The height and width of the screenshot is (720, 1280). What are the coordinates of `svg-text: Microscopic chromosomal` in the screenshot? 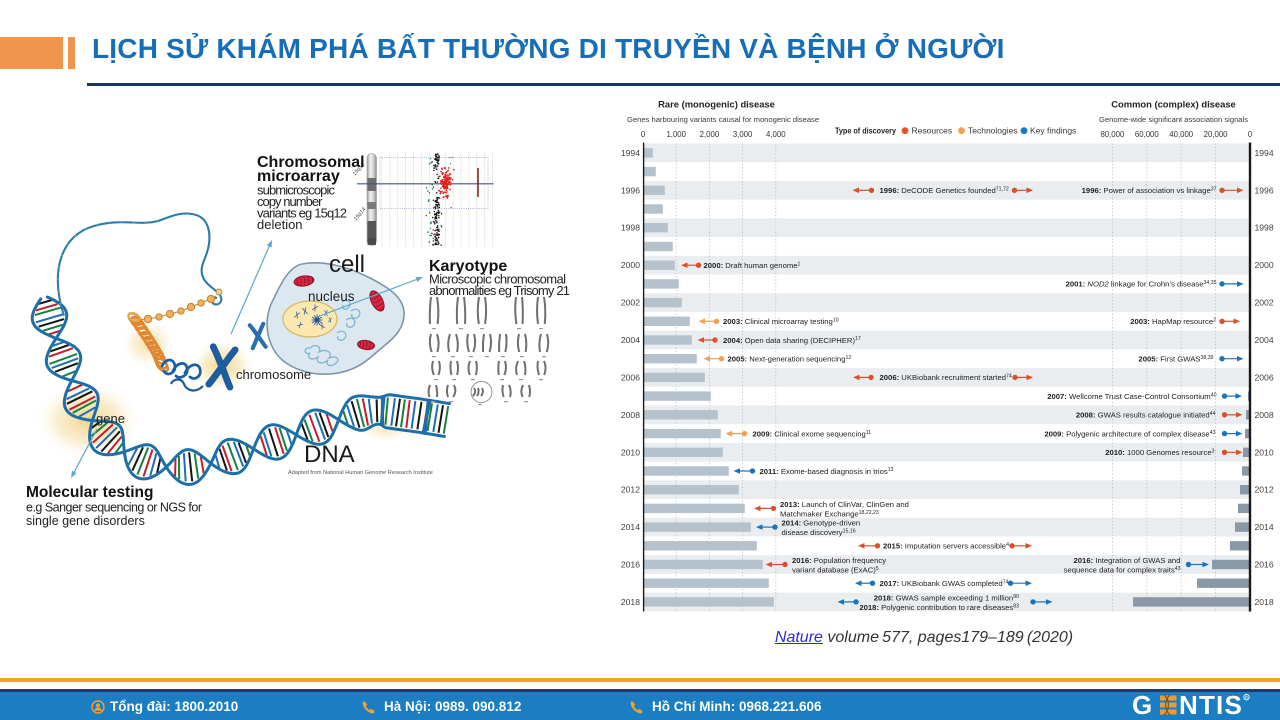 It's located at (497, 279).